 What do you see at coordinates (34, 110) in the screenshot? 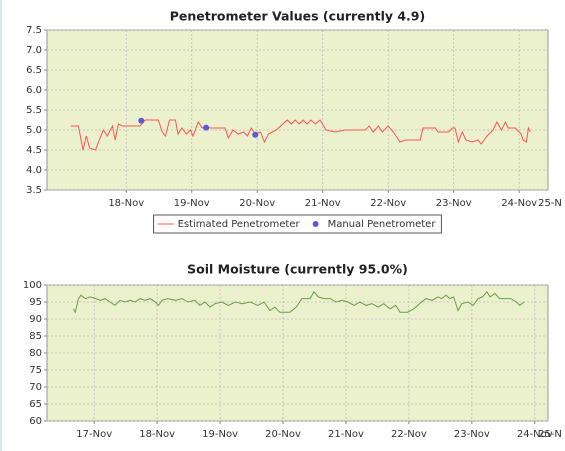
I see `y-tick-label: 5.5` at bounding box center [34, 110].